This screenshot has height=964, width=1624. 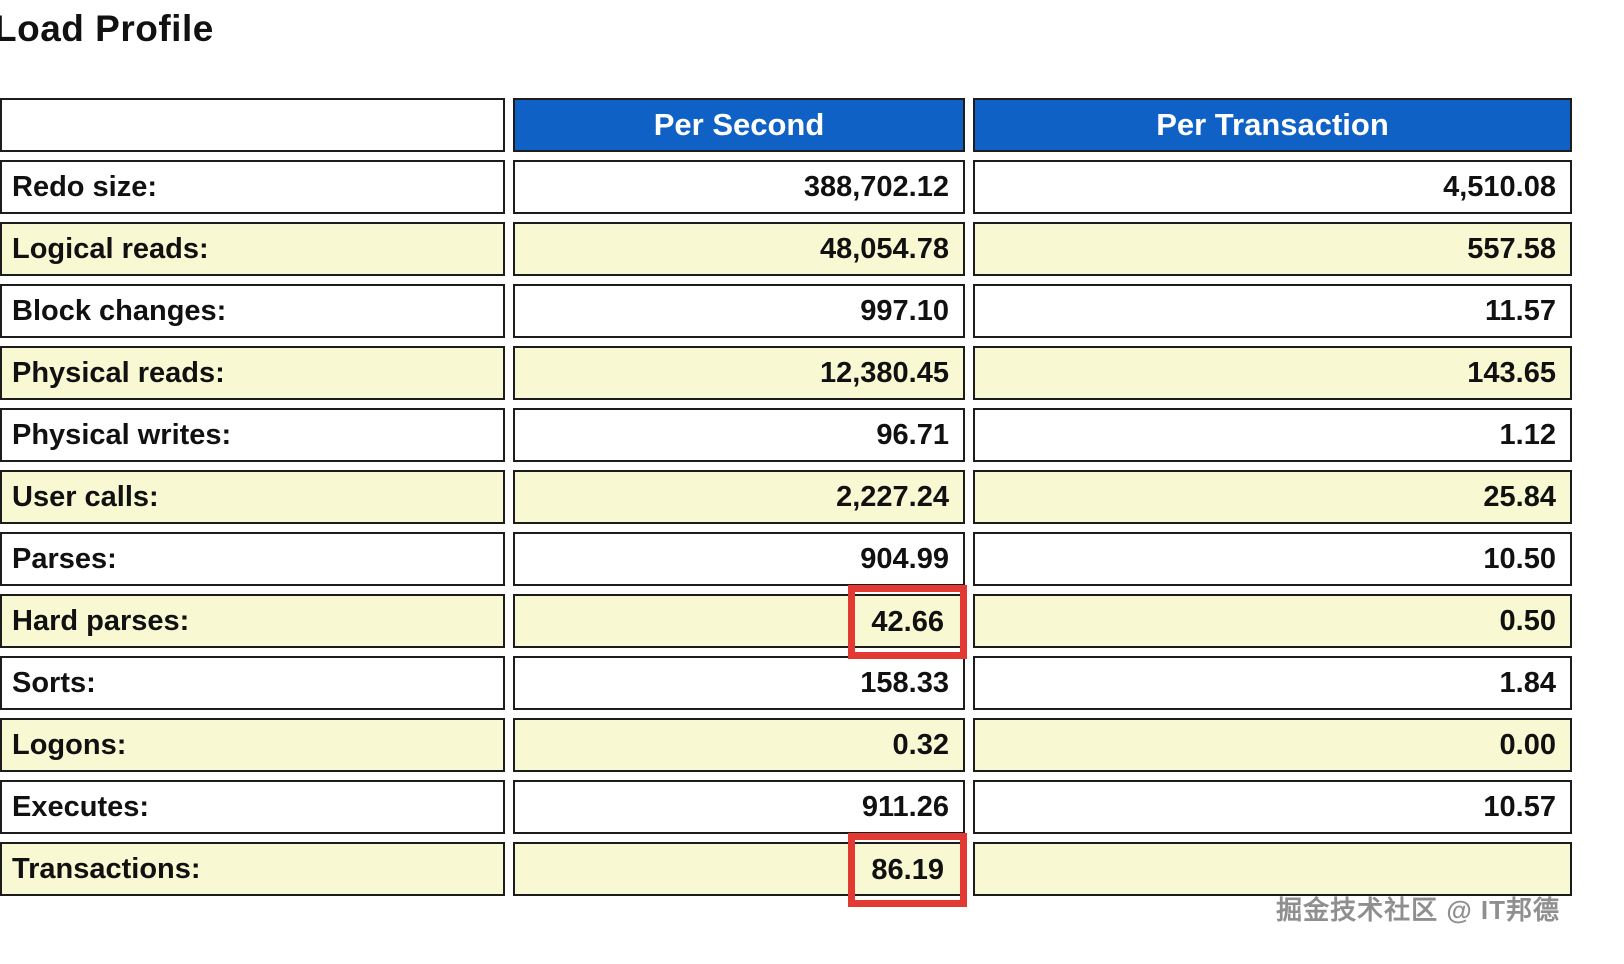 What do you see at coordinates (1272, 621) in the screenshot?
I see `per-transaction-value: 0.50` at bounding box center [1272, 621].